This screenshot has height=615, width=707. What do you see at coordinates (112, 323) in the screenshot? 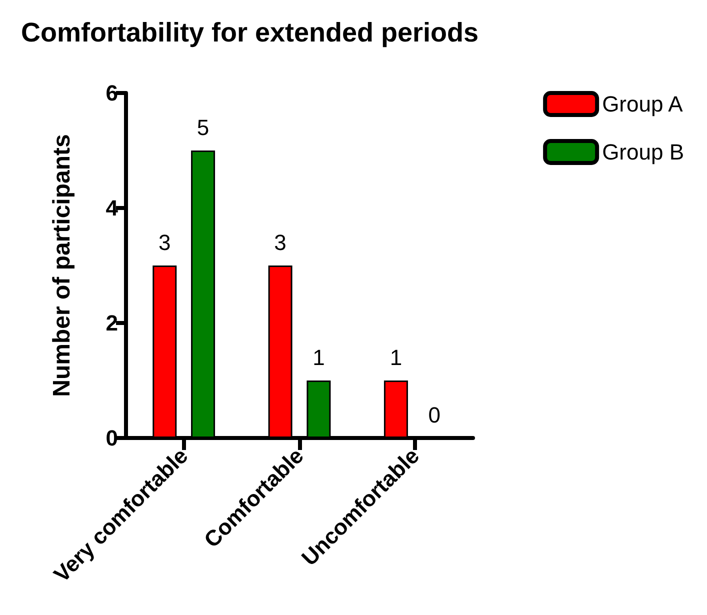
I see `y-tick-label: 2` at bounding box center [112, 323].